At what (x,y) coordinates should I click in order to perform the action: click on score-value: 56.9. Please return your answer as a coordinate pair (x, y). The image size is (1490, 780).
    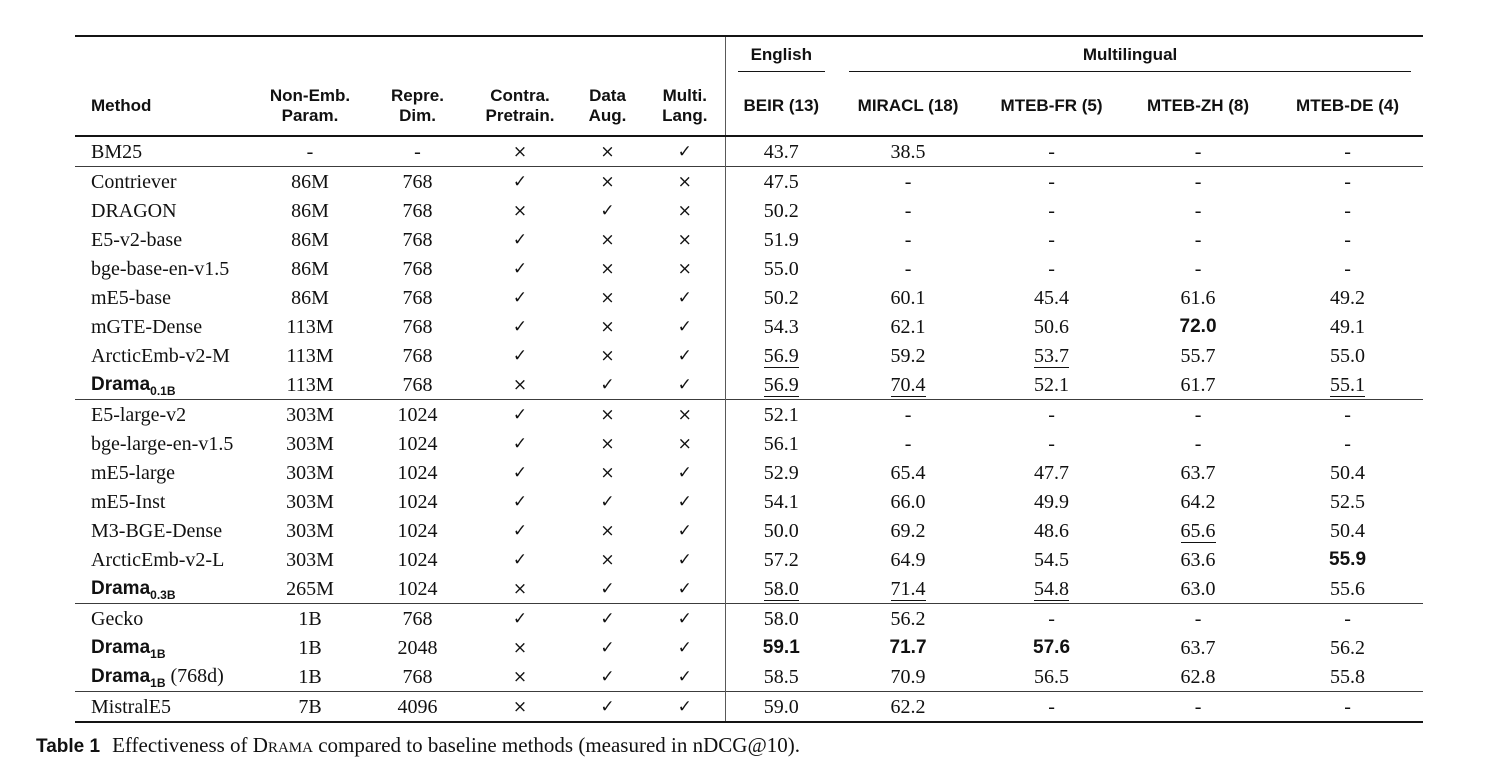
    Looking at the image, I should click on (781, 385).